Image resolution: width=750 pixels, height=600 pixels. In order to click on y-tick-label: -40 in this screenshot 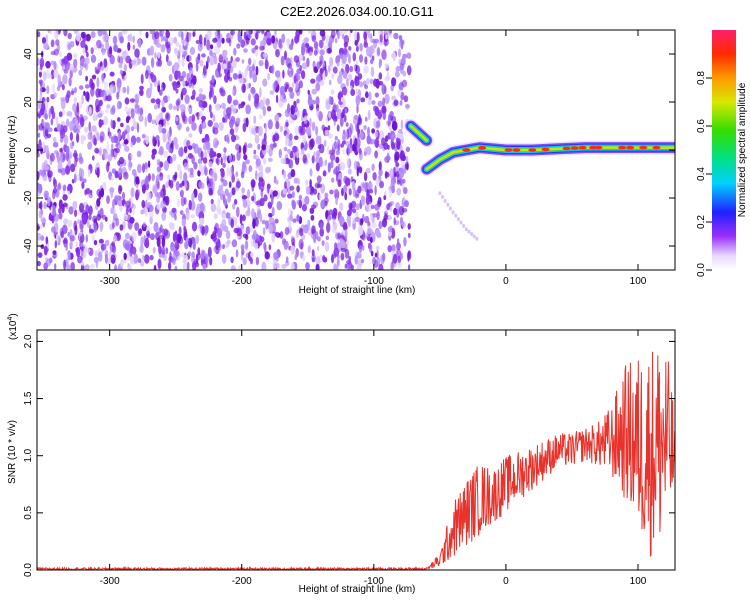, I will do `click(28, 245)`.